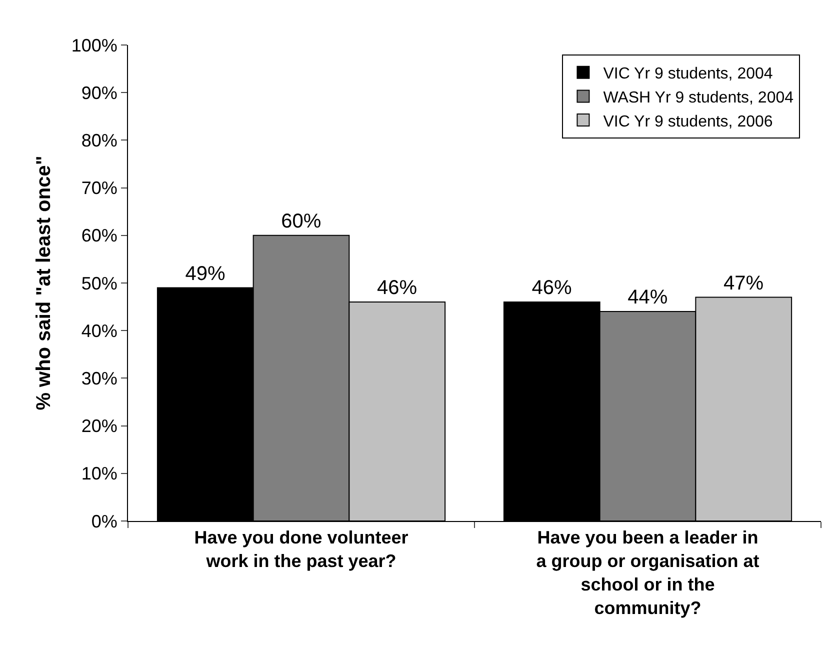  What do you see at coordinates (743, 283) in the screenshot?
I see `text: 47%` at bounding box center [743, 283].